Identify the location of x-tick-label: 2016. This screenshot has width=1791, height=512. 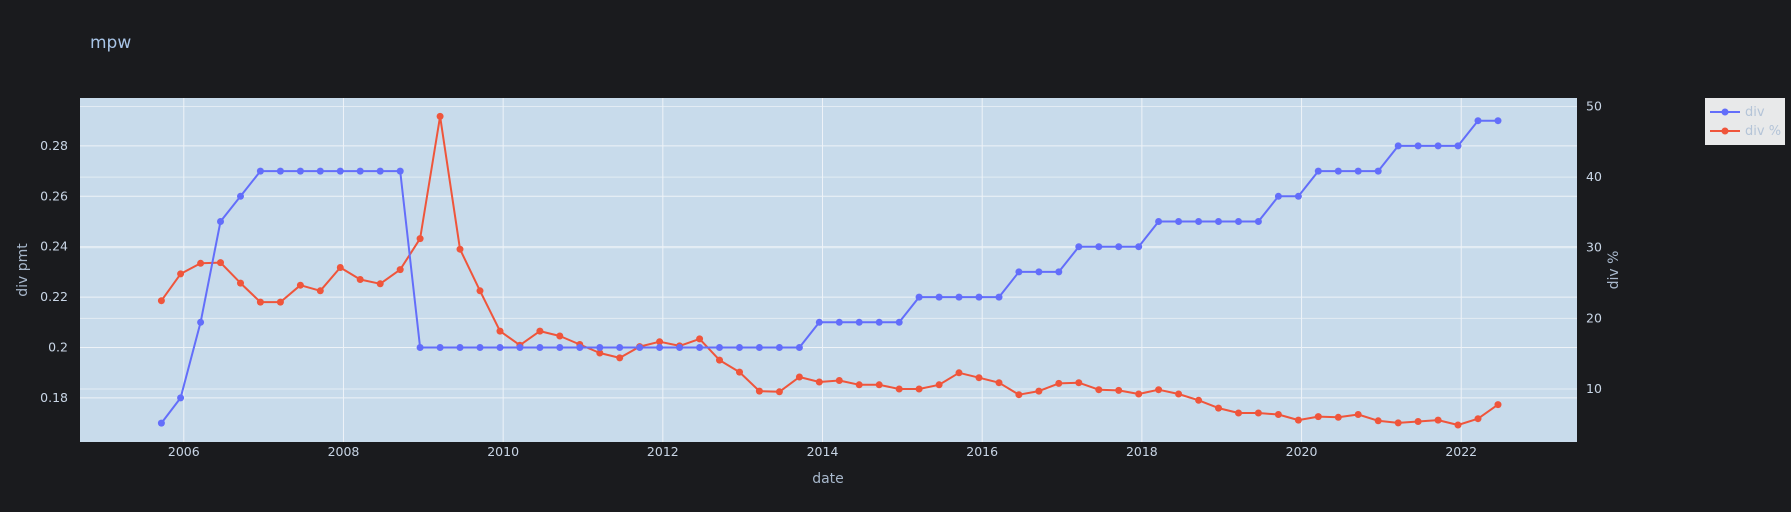
(982, 451).